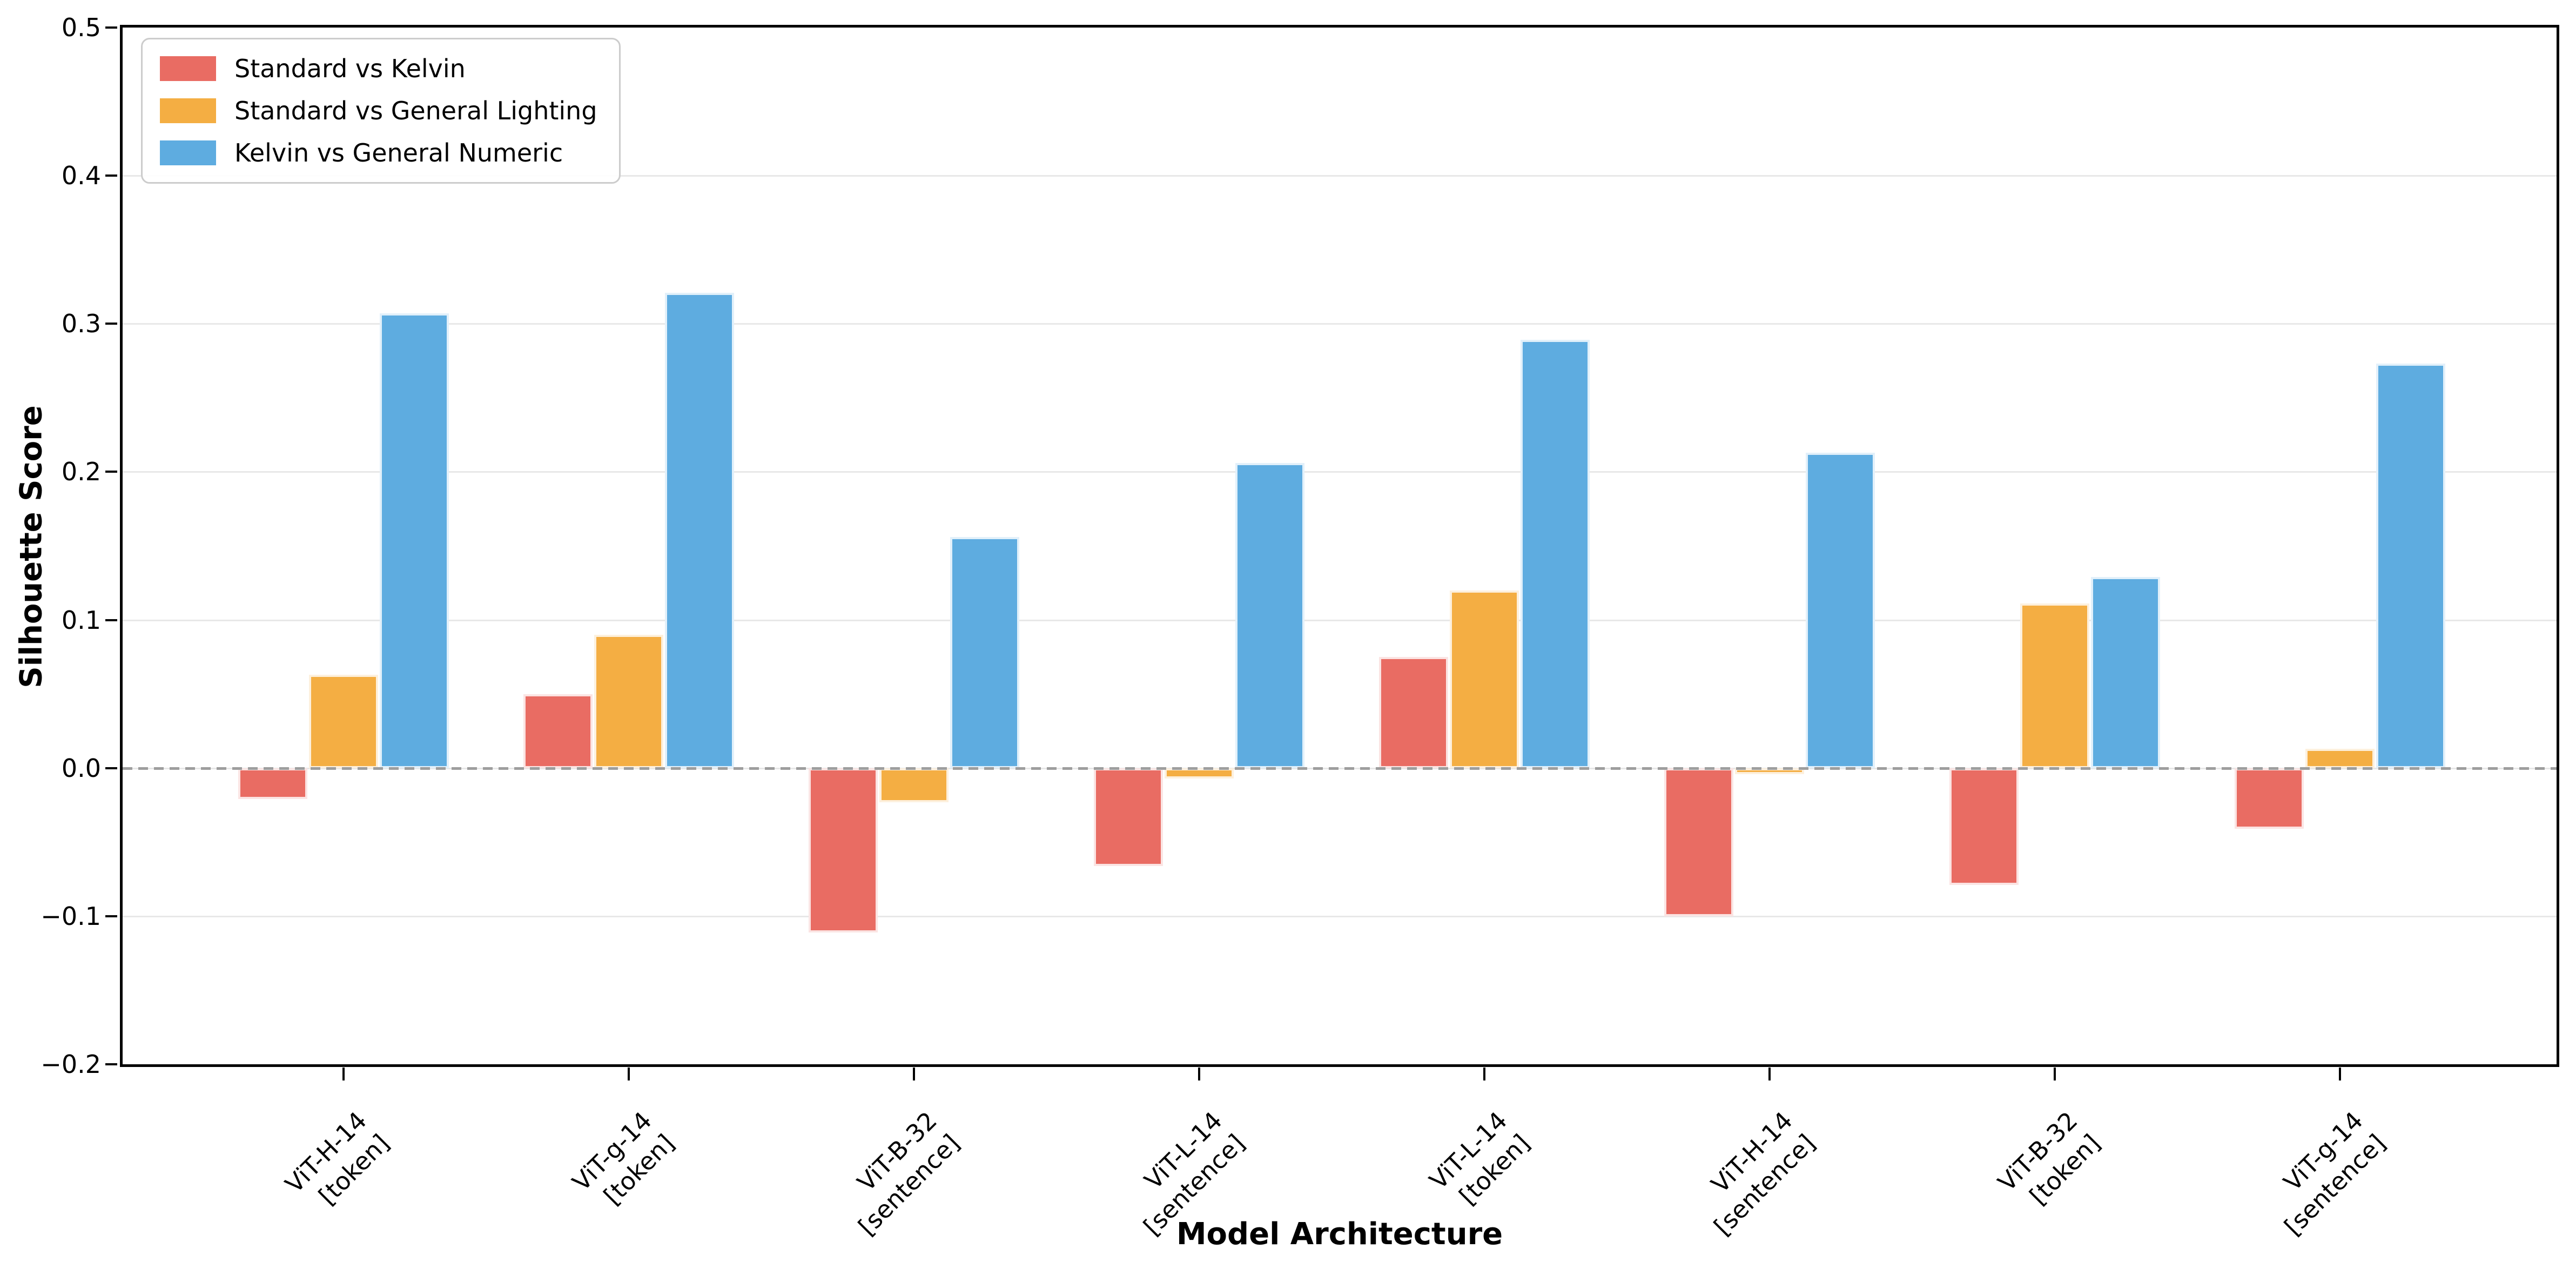 This screenshot has height=1282, width=2576. I want to click on bar-kelvin-vs-general-numeric-c5, so click(1840, 610).